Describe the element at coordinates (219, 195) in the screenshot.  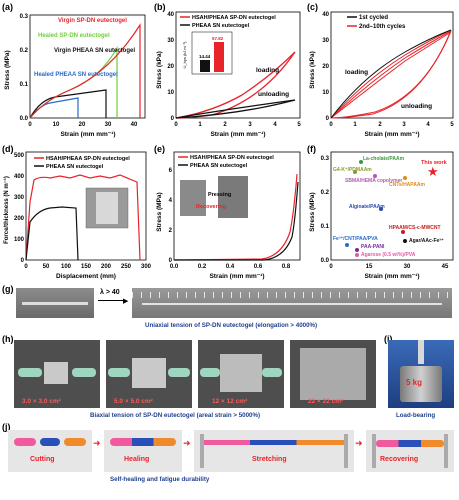
I see `e-pressing-label: Pressing` at that location.